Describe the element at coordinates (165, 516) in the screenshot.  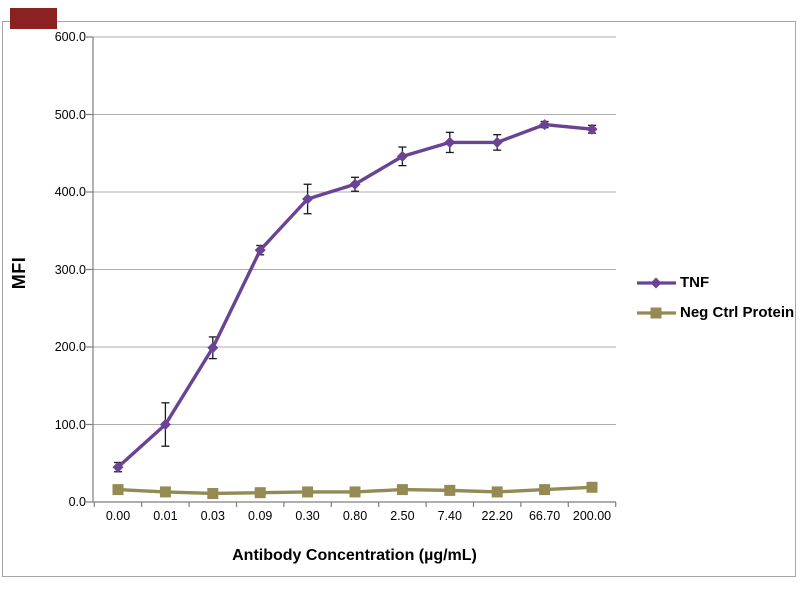
I see `x-tick-label: 0.01` at that location.